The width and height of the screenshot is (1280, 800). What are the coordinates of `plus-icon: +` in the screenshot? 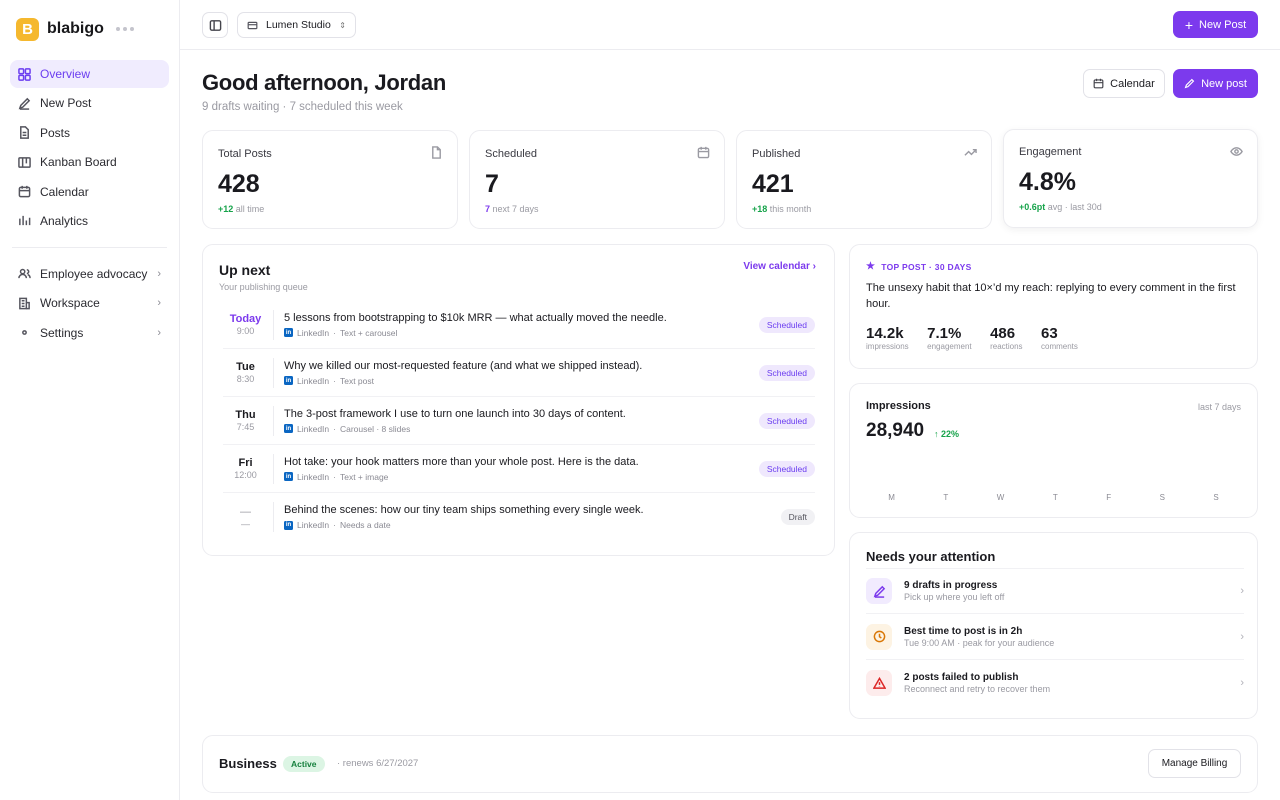 It's located at (1189, 24).